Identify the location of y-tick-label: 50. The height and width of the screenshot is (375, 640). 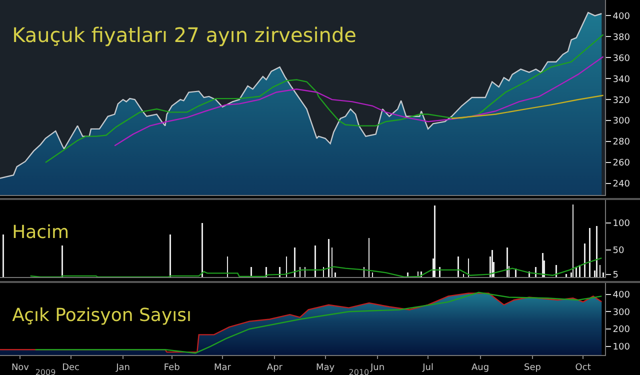
(618, 251).